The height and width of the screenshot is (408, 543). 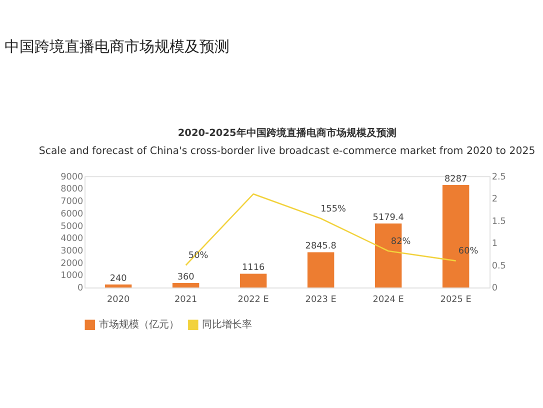 I want to click on y2-tick-label: 1.5, so click(x=499, y=221).